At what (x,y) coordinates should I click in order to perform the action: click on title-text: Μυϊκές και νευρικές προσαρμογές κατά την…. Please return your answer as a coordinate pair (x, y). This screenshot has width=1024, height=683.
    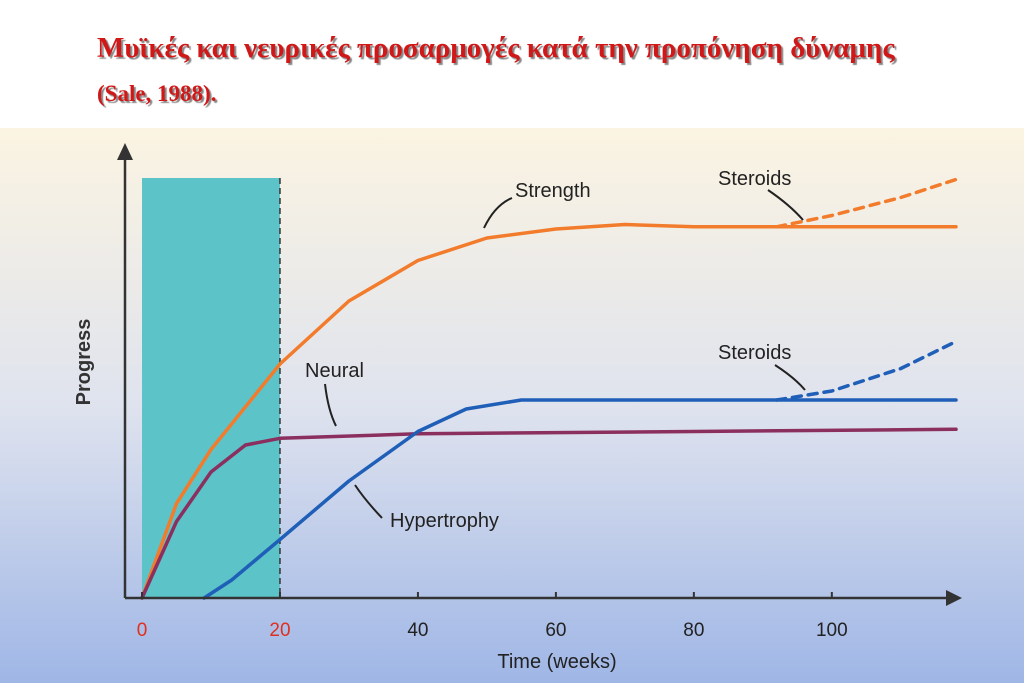
    Looking at the image, I should click on (496, 48).